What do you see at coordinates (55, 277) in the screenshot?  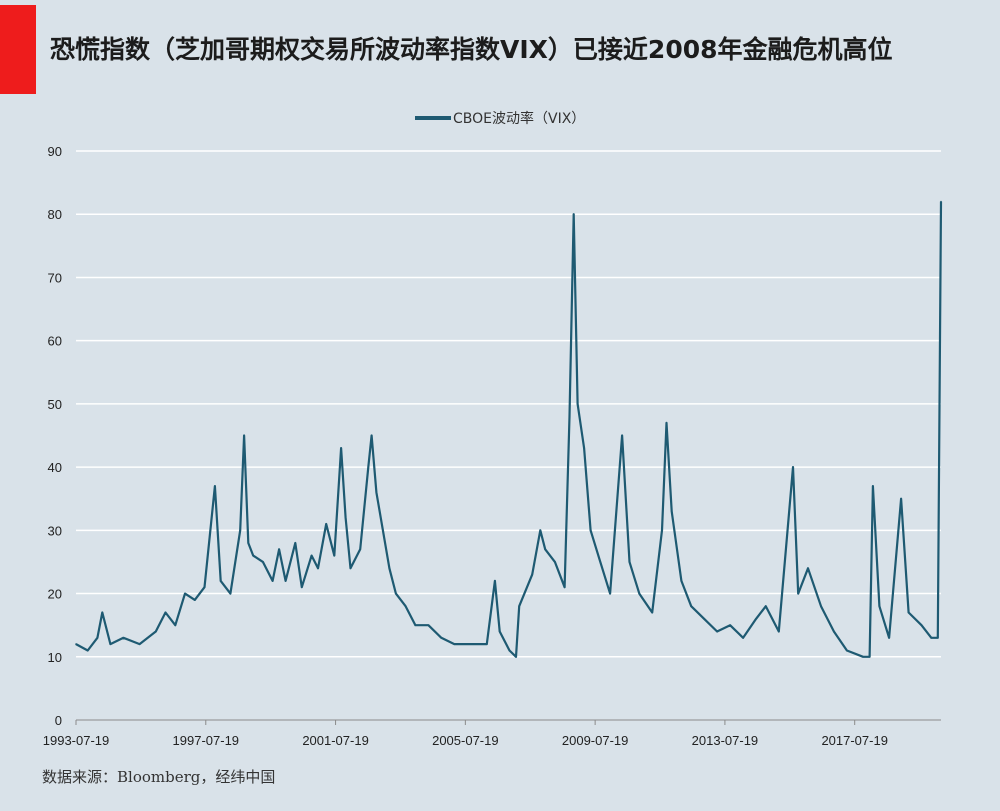 I see `y-tick-label: 70` at bounding box center [55, 277].